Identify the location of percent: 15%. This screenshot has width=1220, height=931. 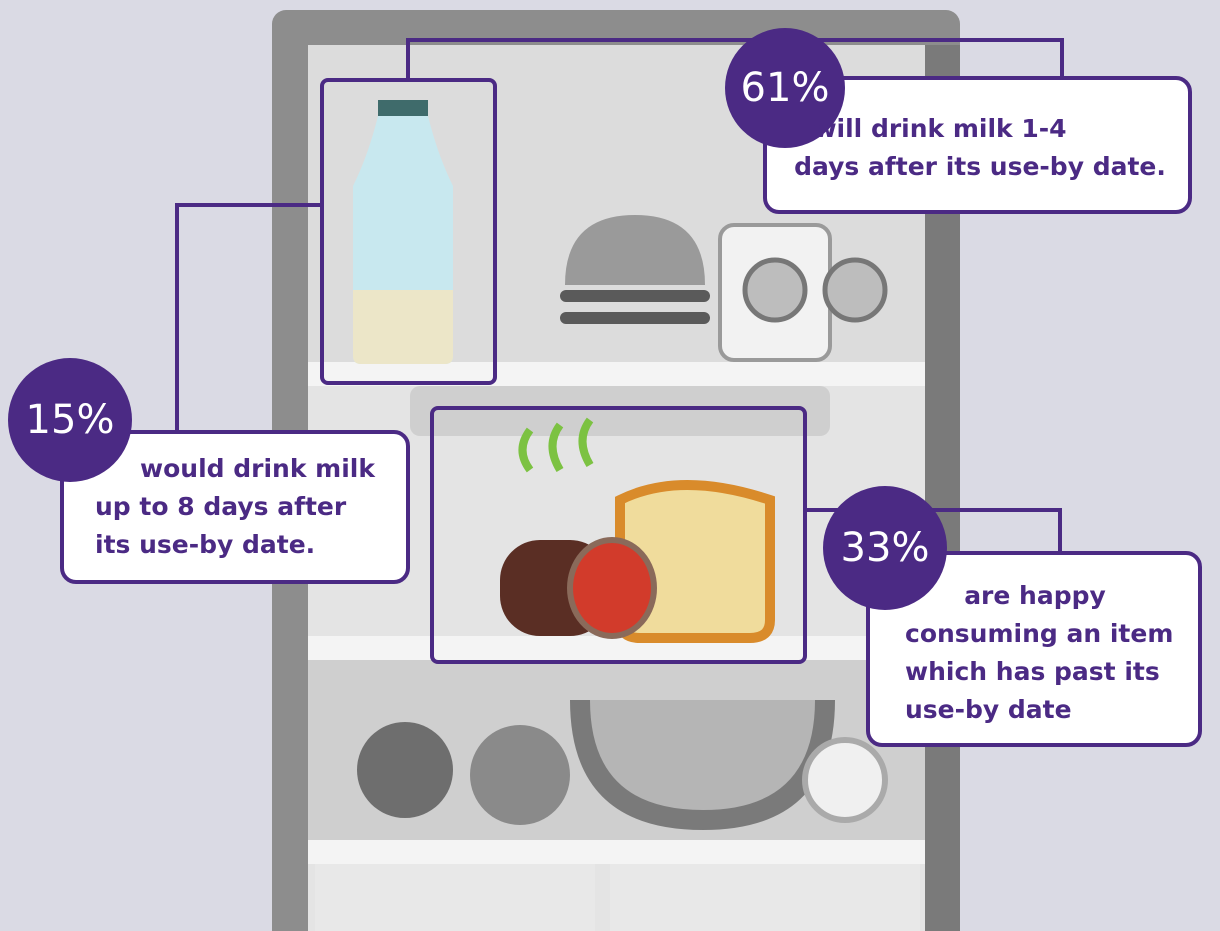
(70, 420).